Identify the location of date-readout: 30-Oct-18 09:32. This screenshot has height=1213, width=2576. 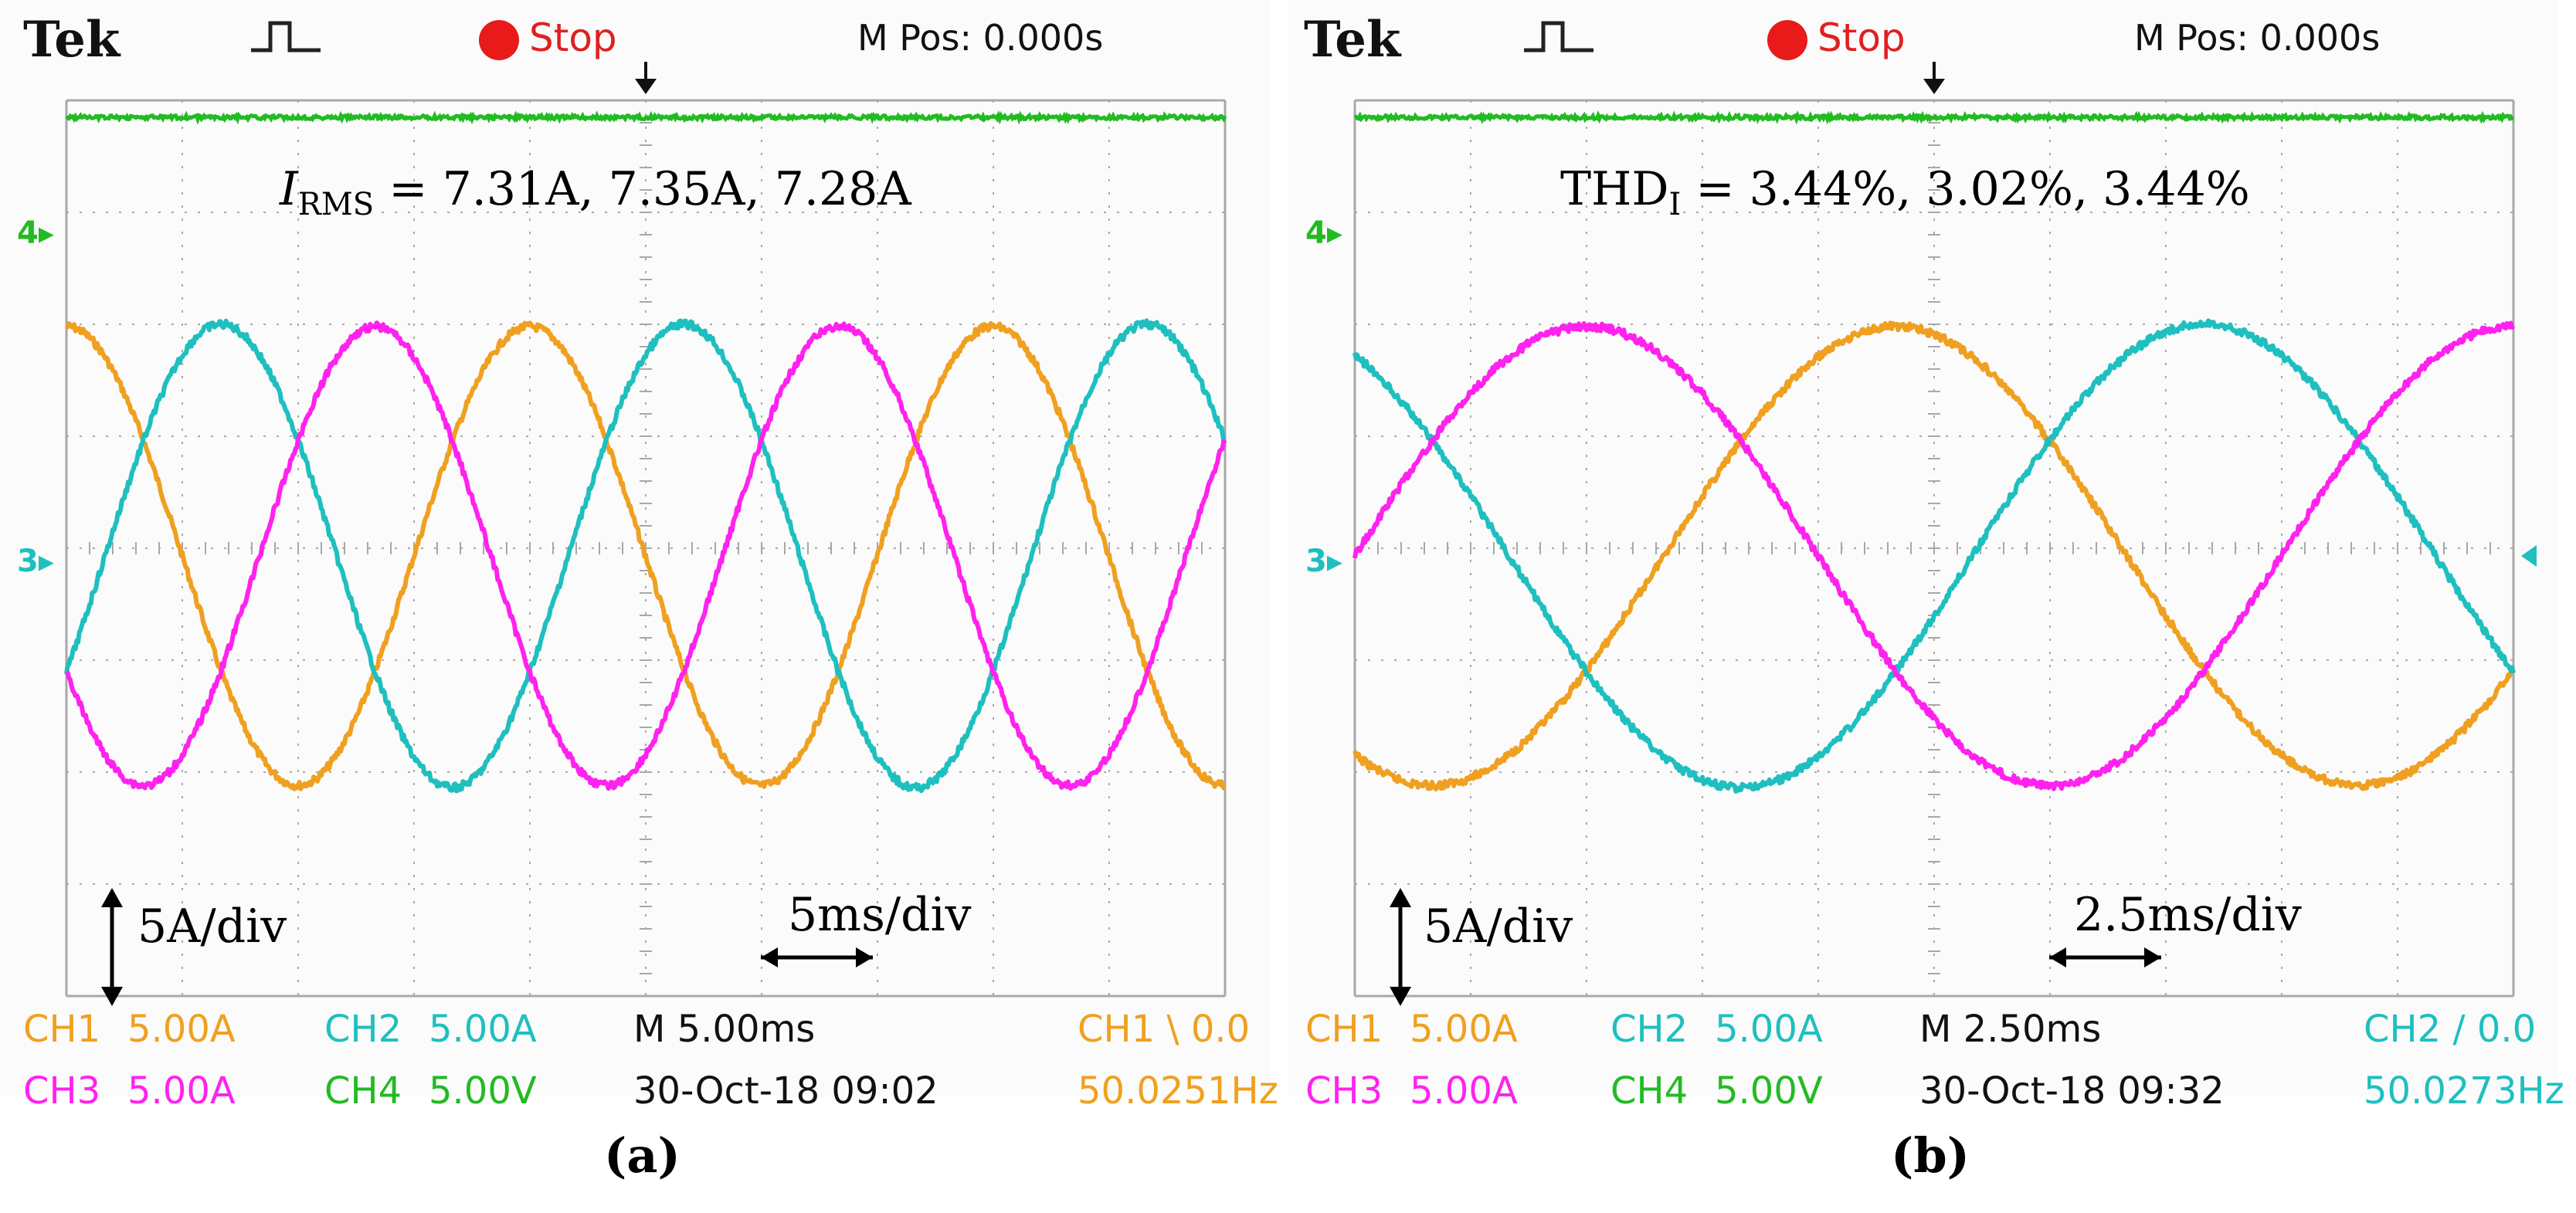
(2072, 1091).